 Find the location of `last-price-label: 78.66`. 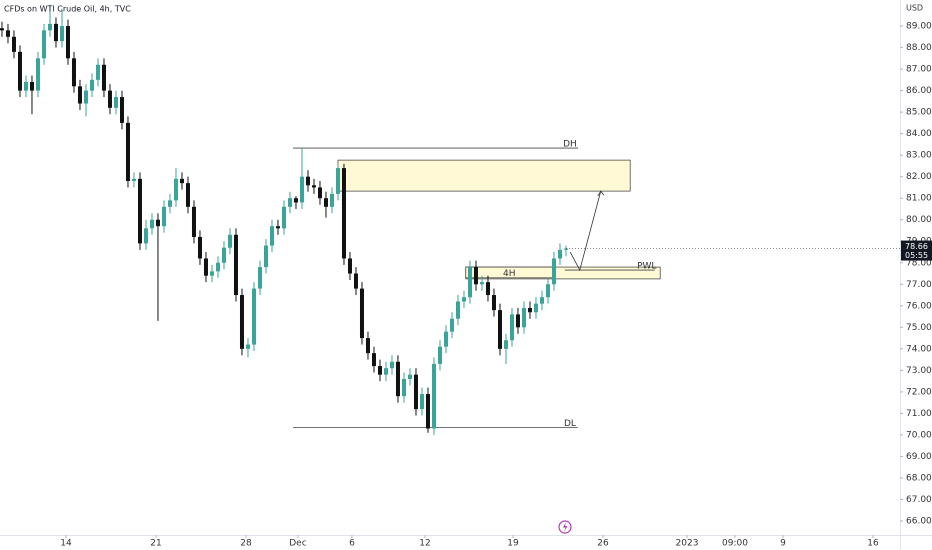

last-price-label: 78.66 is located at coordinates (916, 246).